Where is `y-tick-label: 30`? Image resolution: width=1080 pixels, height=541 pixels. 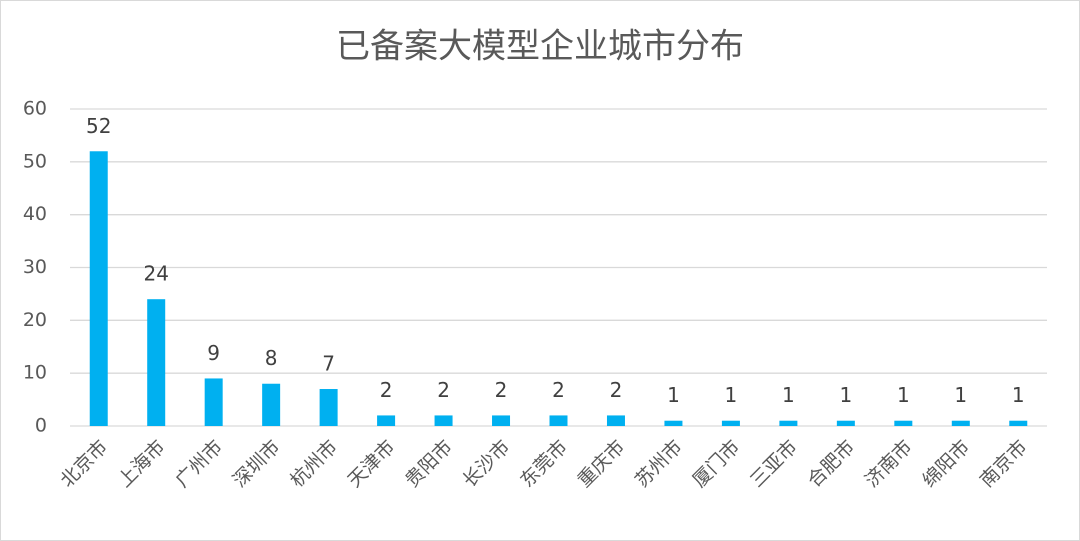 y-tick-label: 30 is located at coordinates (35, 267).